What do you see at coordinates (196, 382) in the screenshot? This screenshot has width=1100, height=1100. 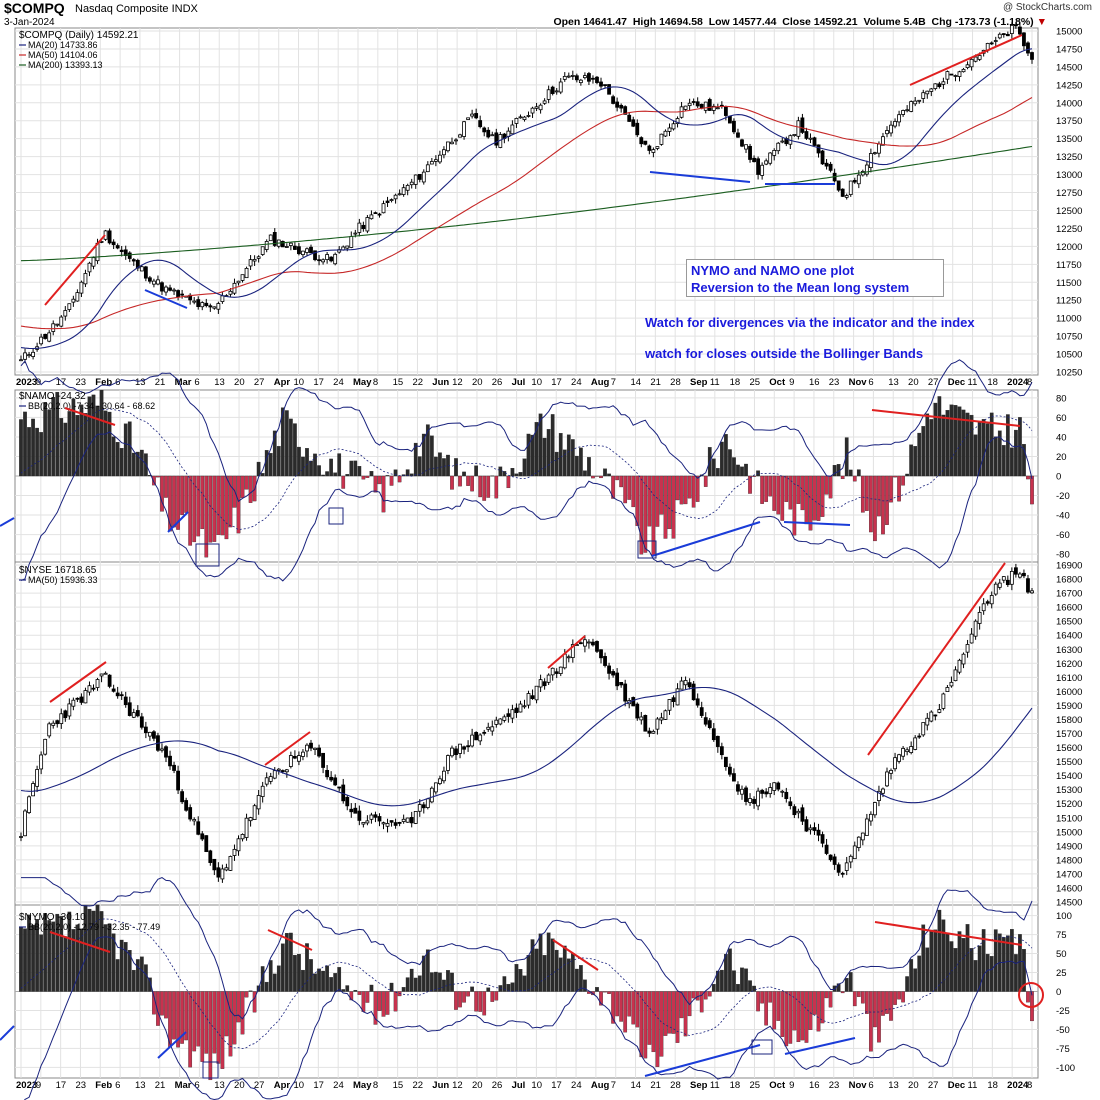 I see `x-tick-label: 6` at bounding box center [196, 382].